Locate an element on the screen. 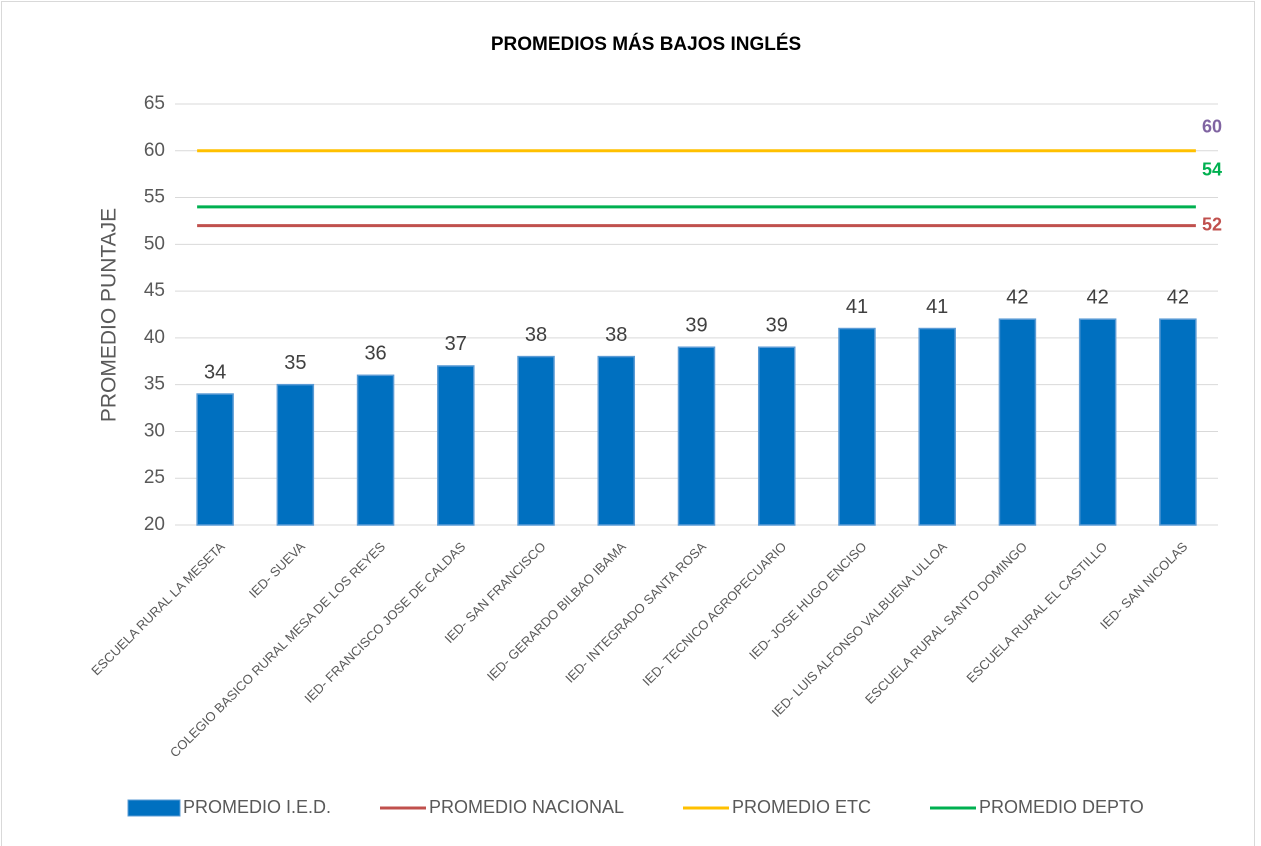 The image size is (1261, 846). line-end-label: 54 is located at coordinates (1212, 170).